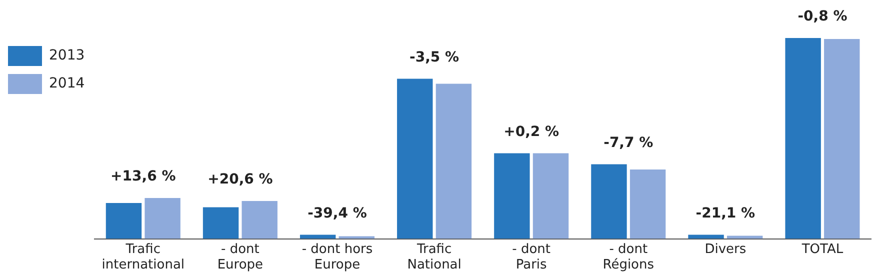 Image resolution: width=875 pixels, height=276 pixels. I want to click on x-tick-label: TOTAL, so click(822, 249).